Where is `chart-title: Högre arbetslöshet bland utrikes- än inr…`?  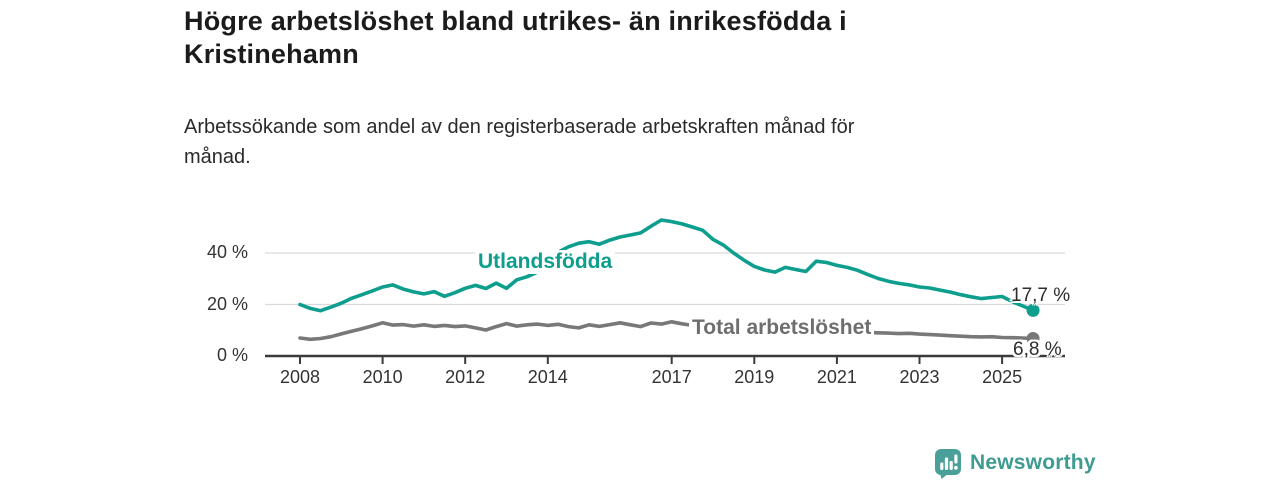 chart-title: Högre arbetslöshet bland utrikes- än inr… is located at coordinates (634, 38).